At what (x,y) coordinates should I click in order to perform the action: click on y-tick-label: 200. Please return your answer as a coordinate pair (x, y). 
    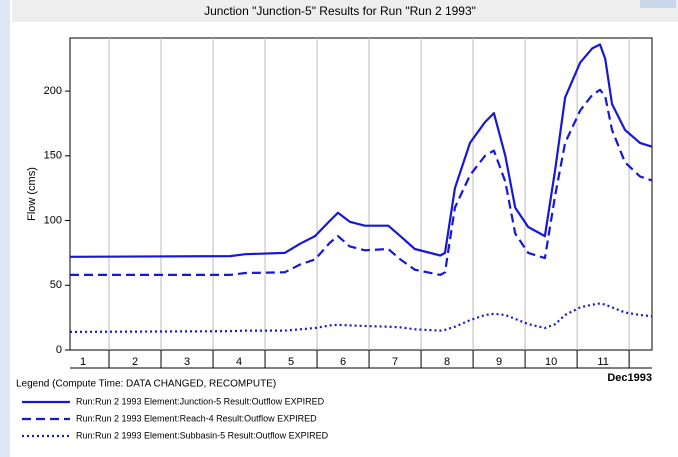
    Looking at the image, I should click on (53, 91).